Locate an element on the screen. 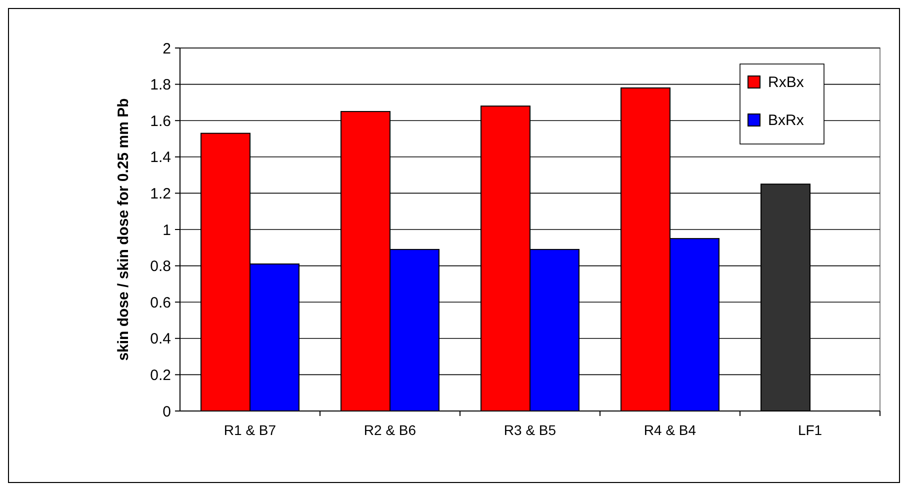 This screenshot has width=908, height=491. x-tick-label: R1 & B7 is located at coordinates (250, 430).